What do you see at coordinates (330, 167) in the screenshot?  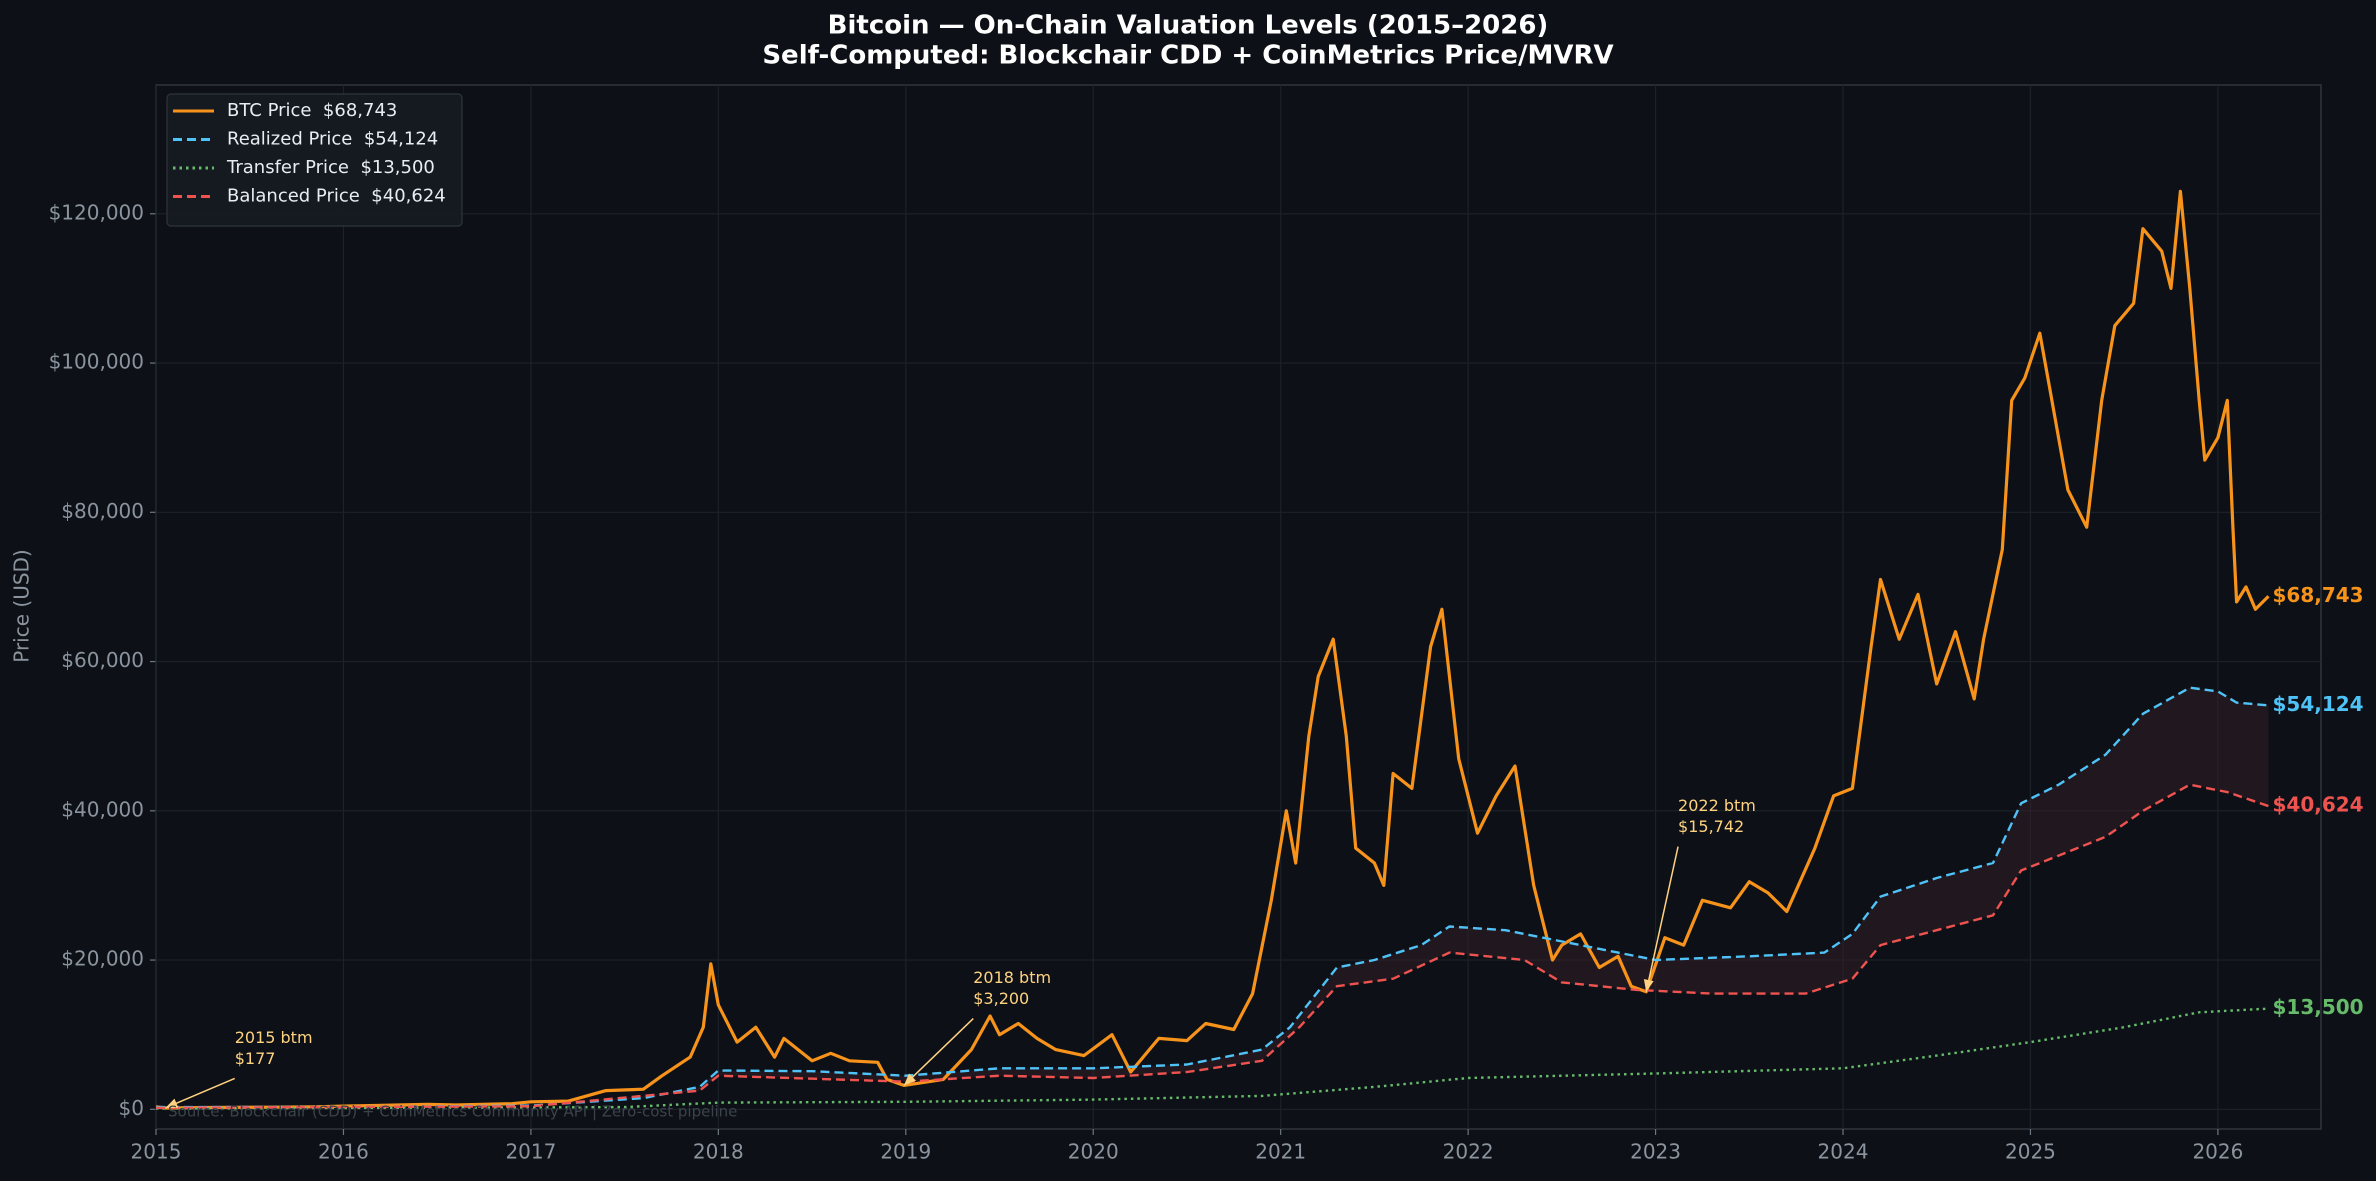 I see `legend-label: Transfer Price $13,500` at bounding box center [330, 167].